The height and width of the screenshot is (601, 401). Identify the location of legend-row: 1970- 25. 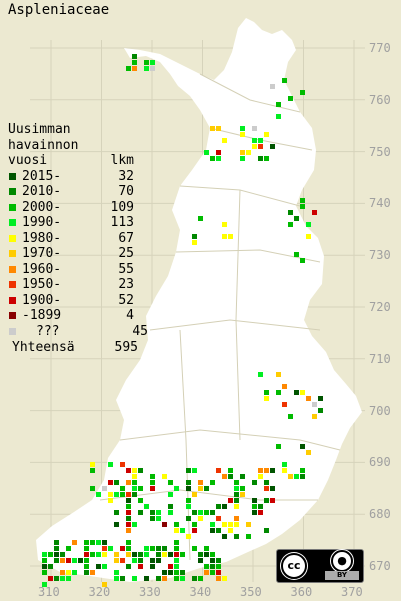
(78, 254).